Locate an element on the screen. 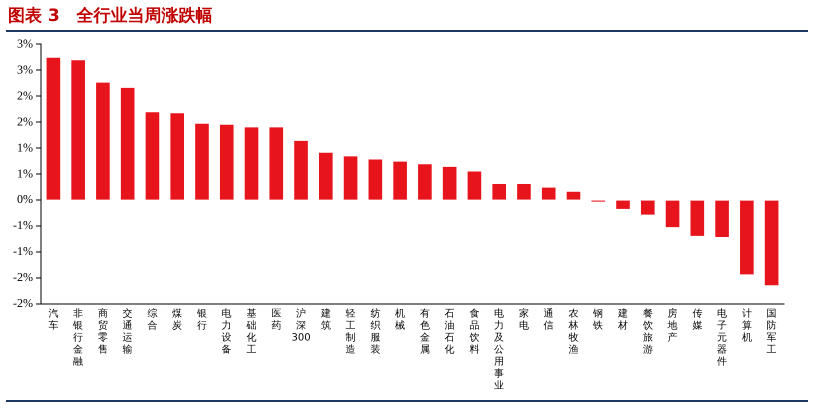 Image resolution: width=814 pixels, height=408 pixels. x-tick-label: 通信 is located at coordinates (549, 320).